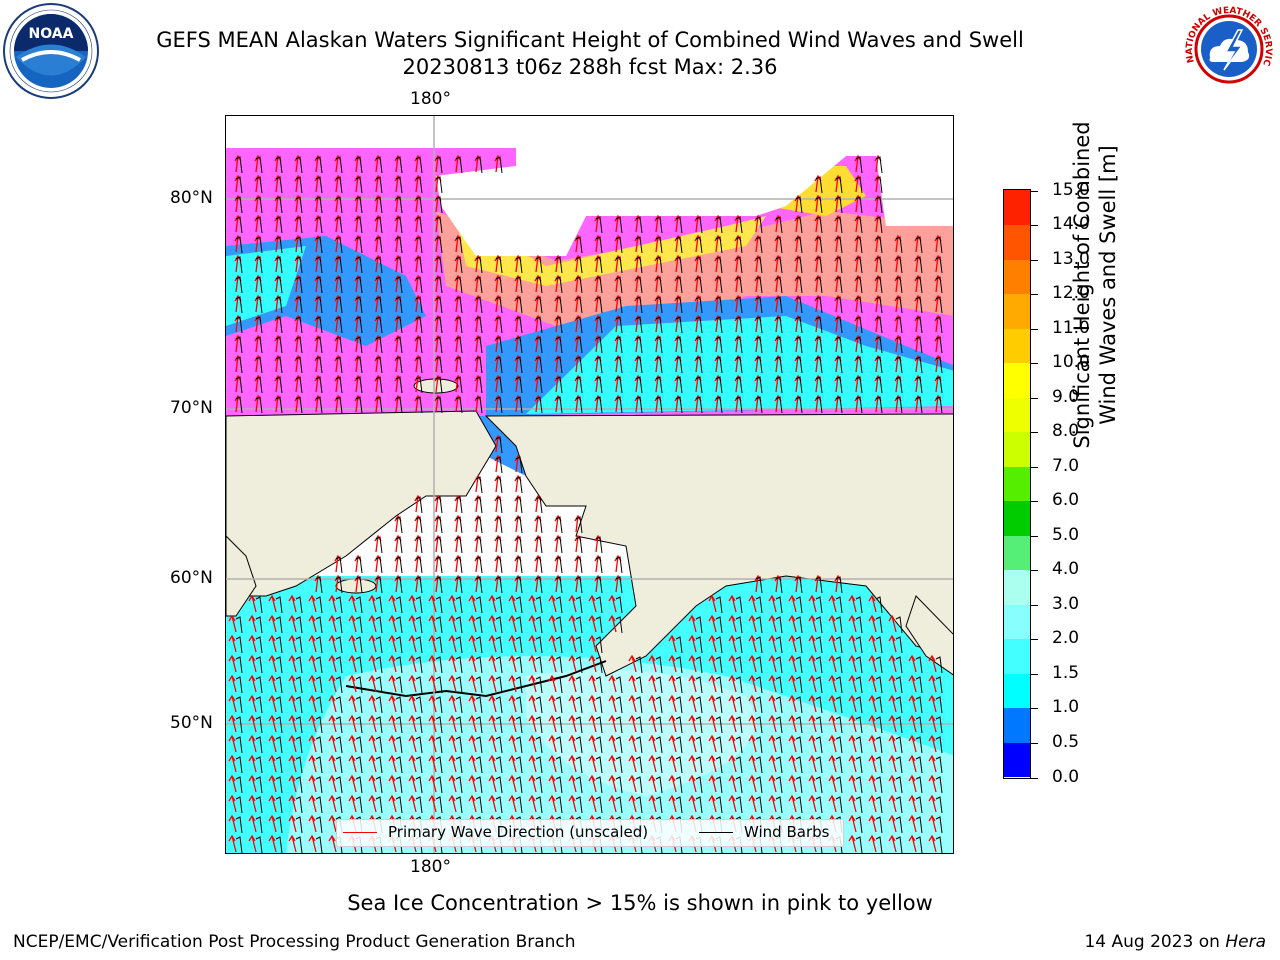 Image resolution: width=1280 pixels, height=960 pixels. Describe the element at coordinates (1066, 672) in the screenshot. I see `colorbar-tick-label: 1.5` at that location.